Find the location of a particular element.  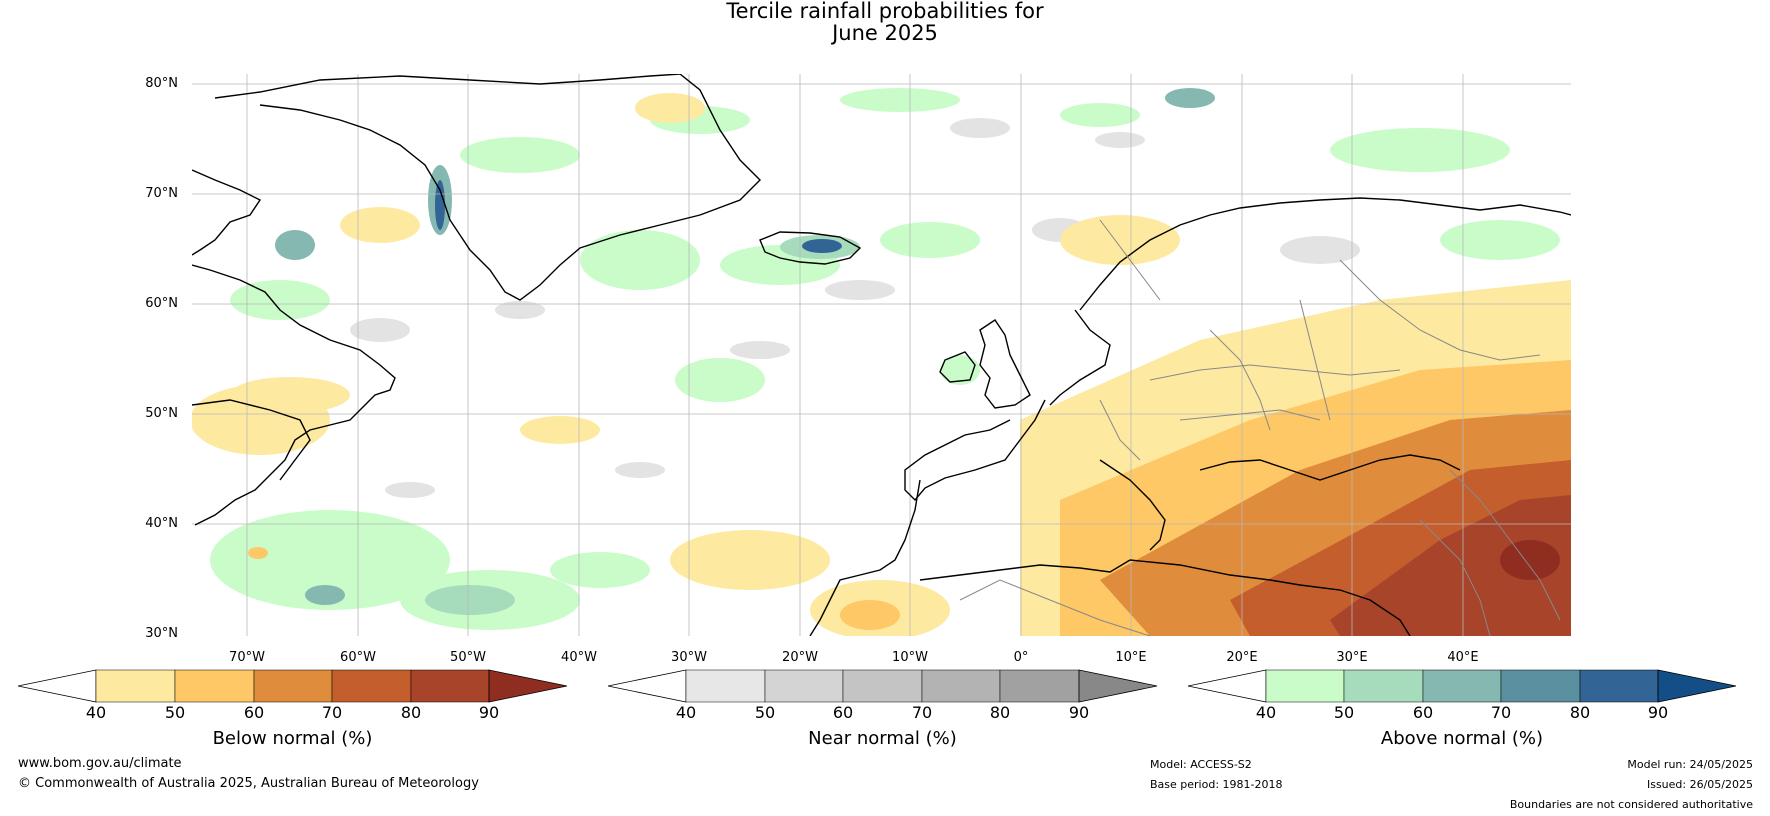

colorbar-label-above-normal: Above normal (%) is located at coordinates (1462, 738).